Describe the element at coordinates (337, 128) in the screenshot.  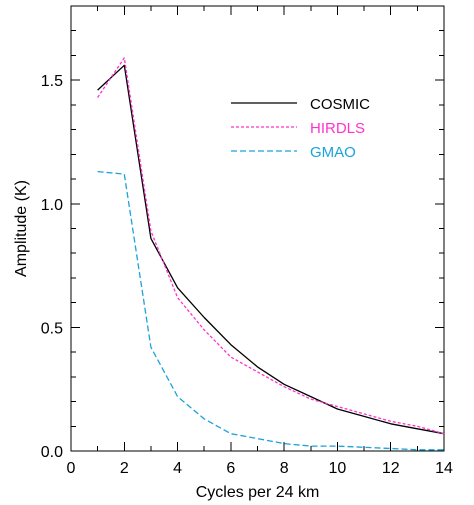
I see `legend-label-hirdls: HIRDLS` at that location.